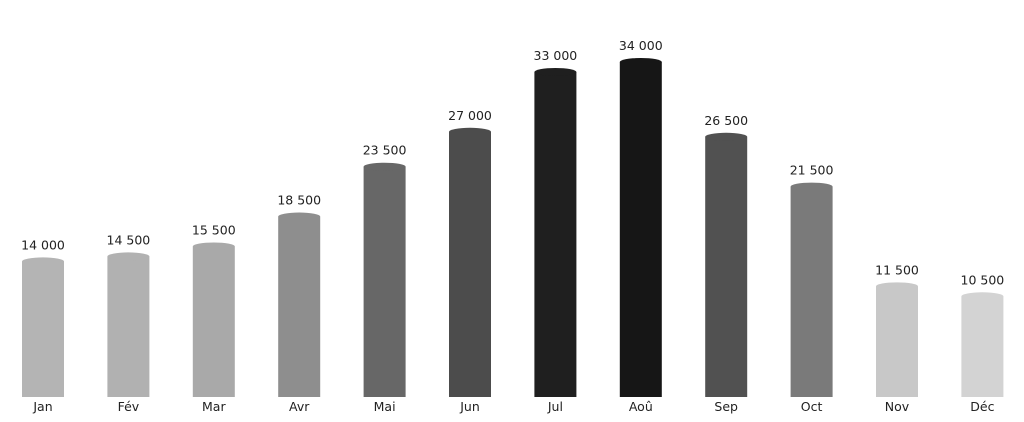 This screenshot has width=1024, height=422. What do you see at coordinates (897, 269) in the screenshot?
I see `value-label: 11 500` at bounding box center [897, 269].